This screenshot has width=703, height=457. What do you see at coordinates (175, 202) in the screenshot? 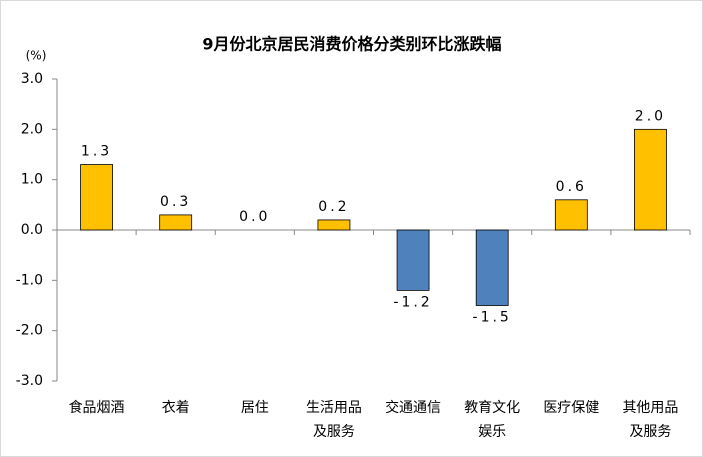
I see `value-label: 0.3` at bounding box center [175, 202].